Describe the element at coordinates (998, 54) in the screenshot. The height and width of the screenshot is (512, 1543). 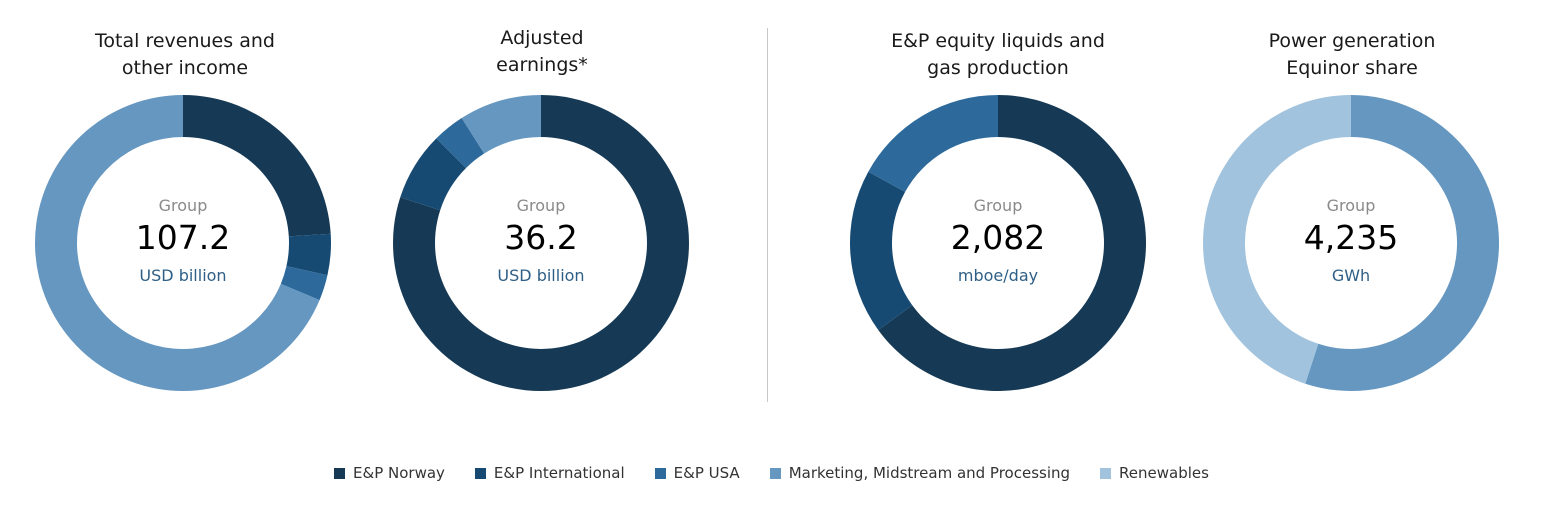
I see `chart-title-production: E&P equity liquids and gas production` at that location.